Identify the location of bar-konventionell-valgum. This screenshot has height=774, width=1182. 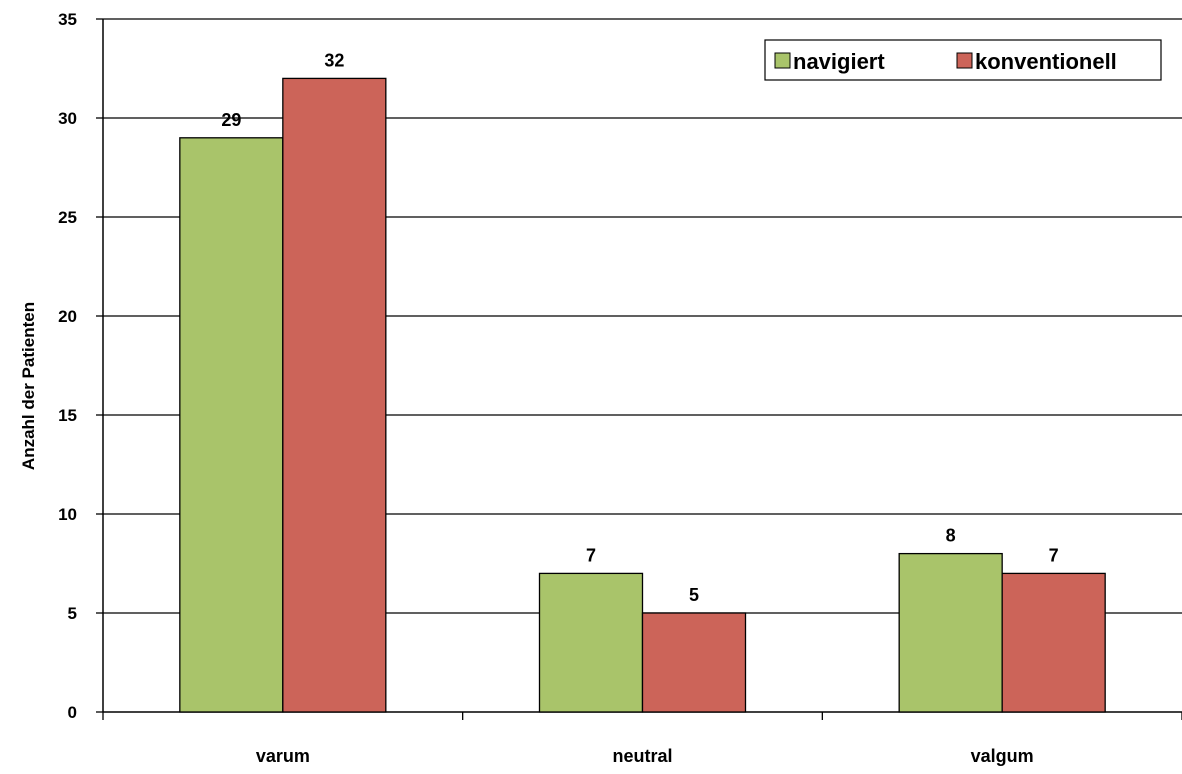
(1053, 642).